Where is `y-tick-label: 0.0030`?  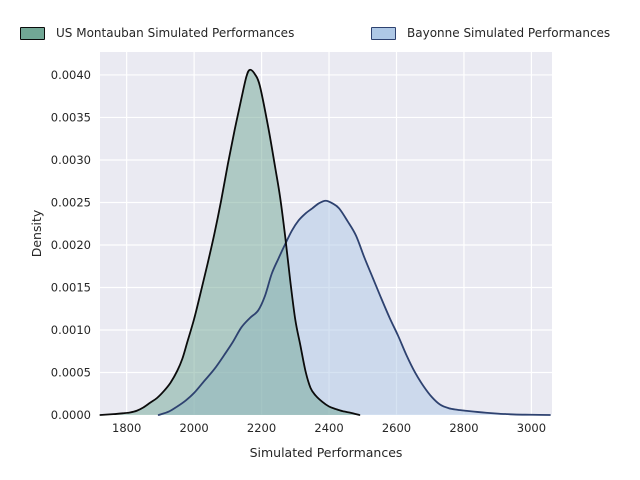 y-tick-label: 0.0030 is located at coordinates (71, 160).